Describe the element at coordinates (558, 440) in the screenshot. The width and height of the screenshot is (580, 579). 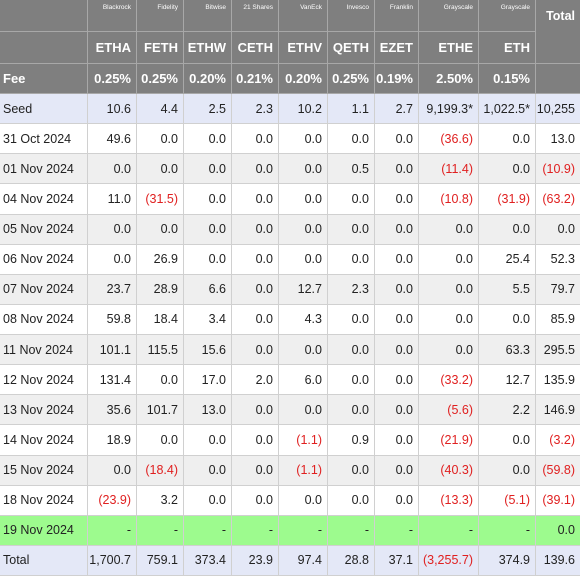
I see `flow-value-cell: (3.2)` at that location.